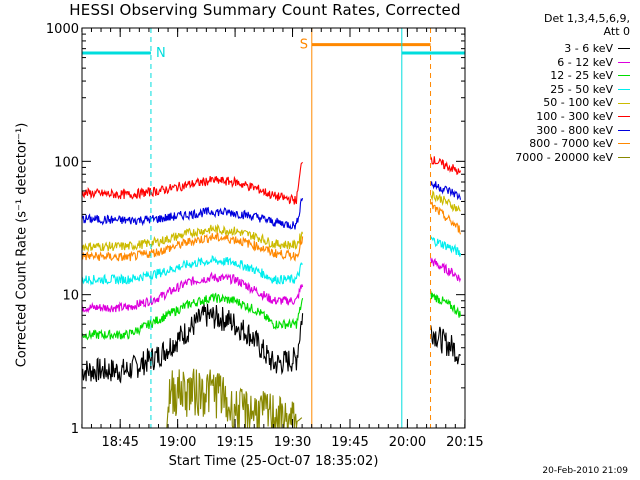  I want to click on series-line-6-12-kev, so click(271, 285).